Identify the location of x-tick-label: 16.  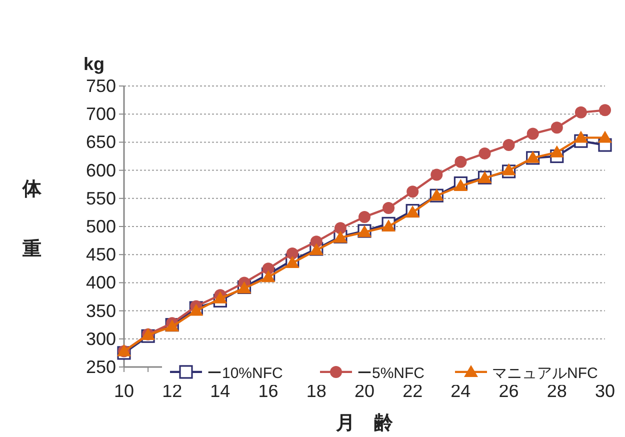
(268, 391).